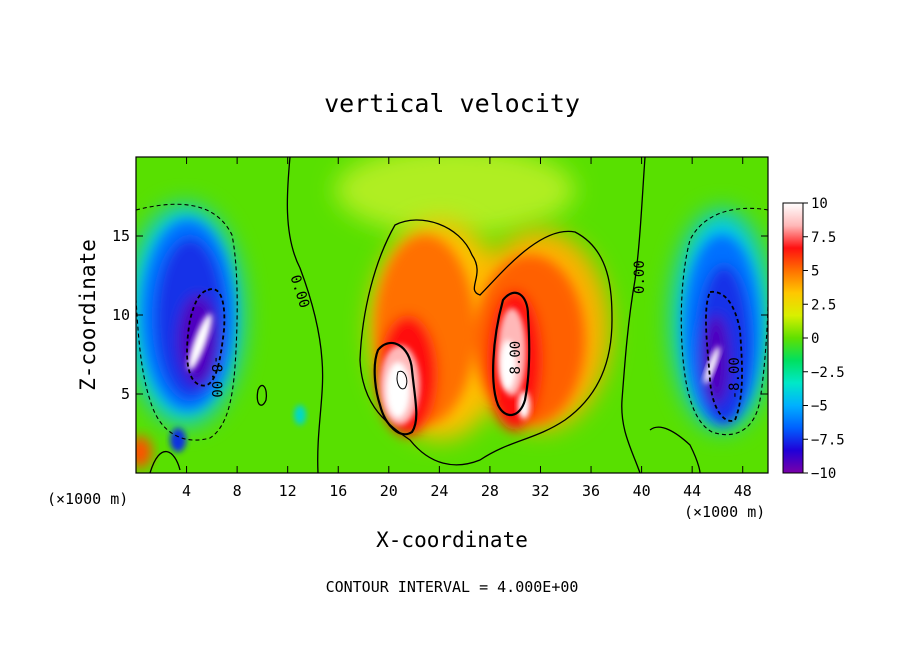  I want to click on contour-label: 0.00, so click(640, 277).